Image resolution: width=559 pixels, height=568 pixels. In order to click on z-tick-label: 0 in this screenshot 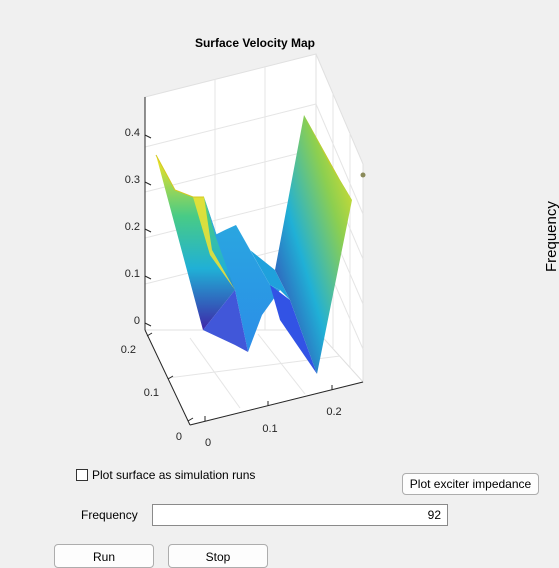, I will do `click(137, 321)`.